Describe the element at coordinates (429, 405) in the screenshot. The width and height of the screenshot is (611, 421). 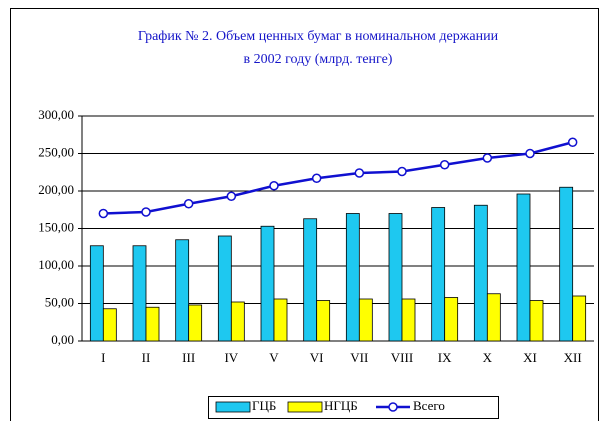
I see `legend-label: Всего` at that location.